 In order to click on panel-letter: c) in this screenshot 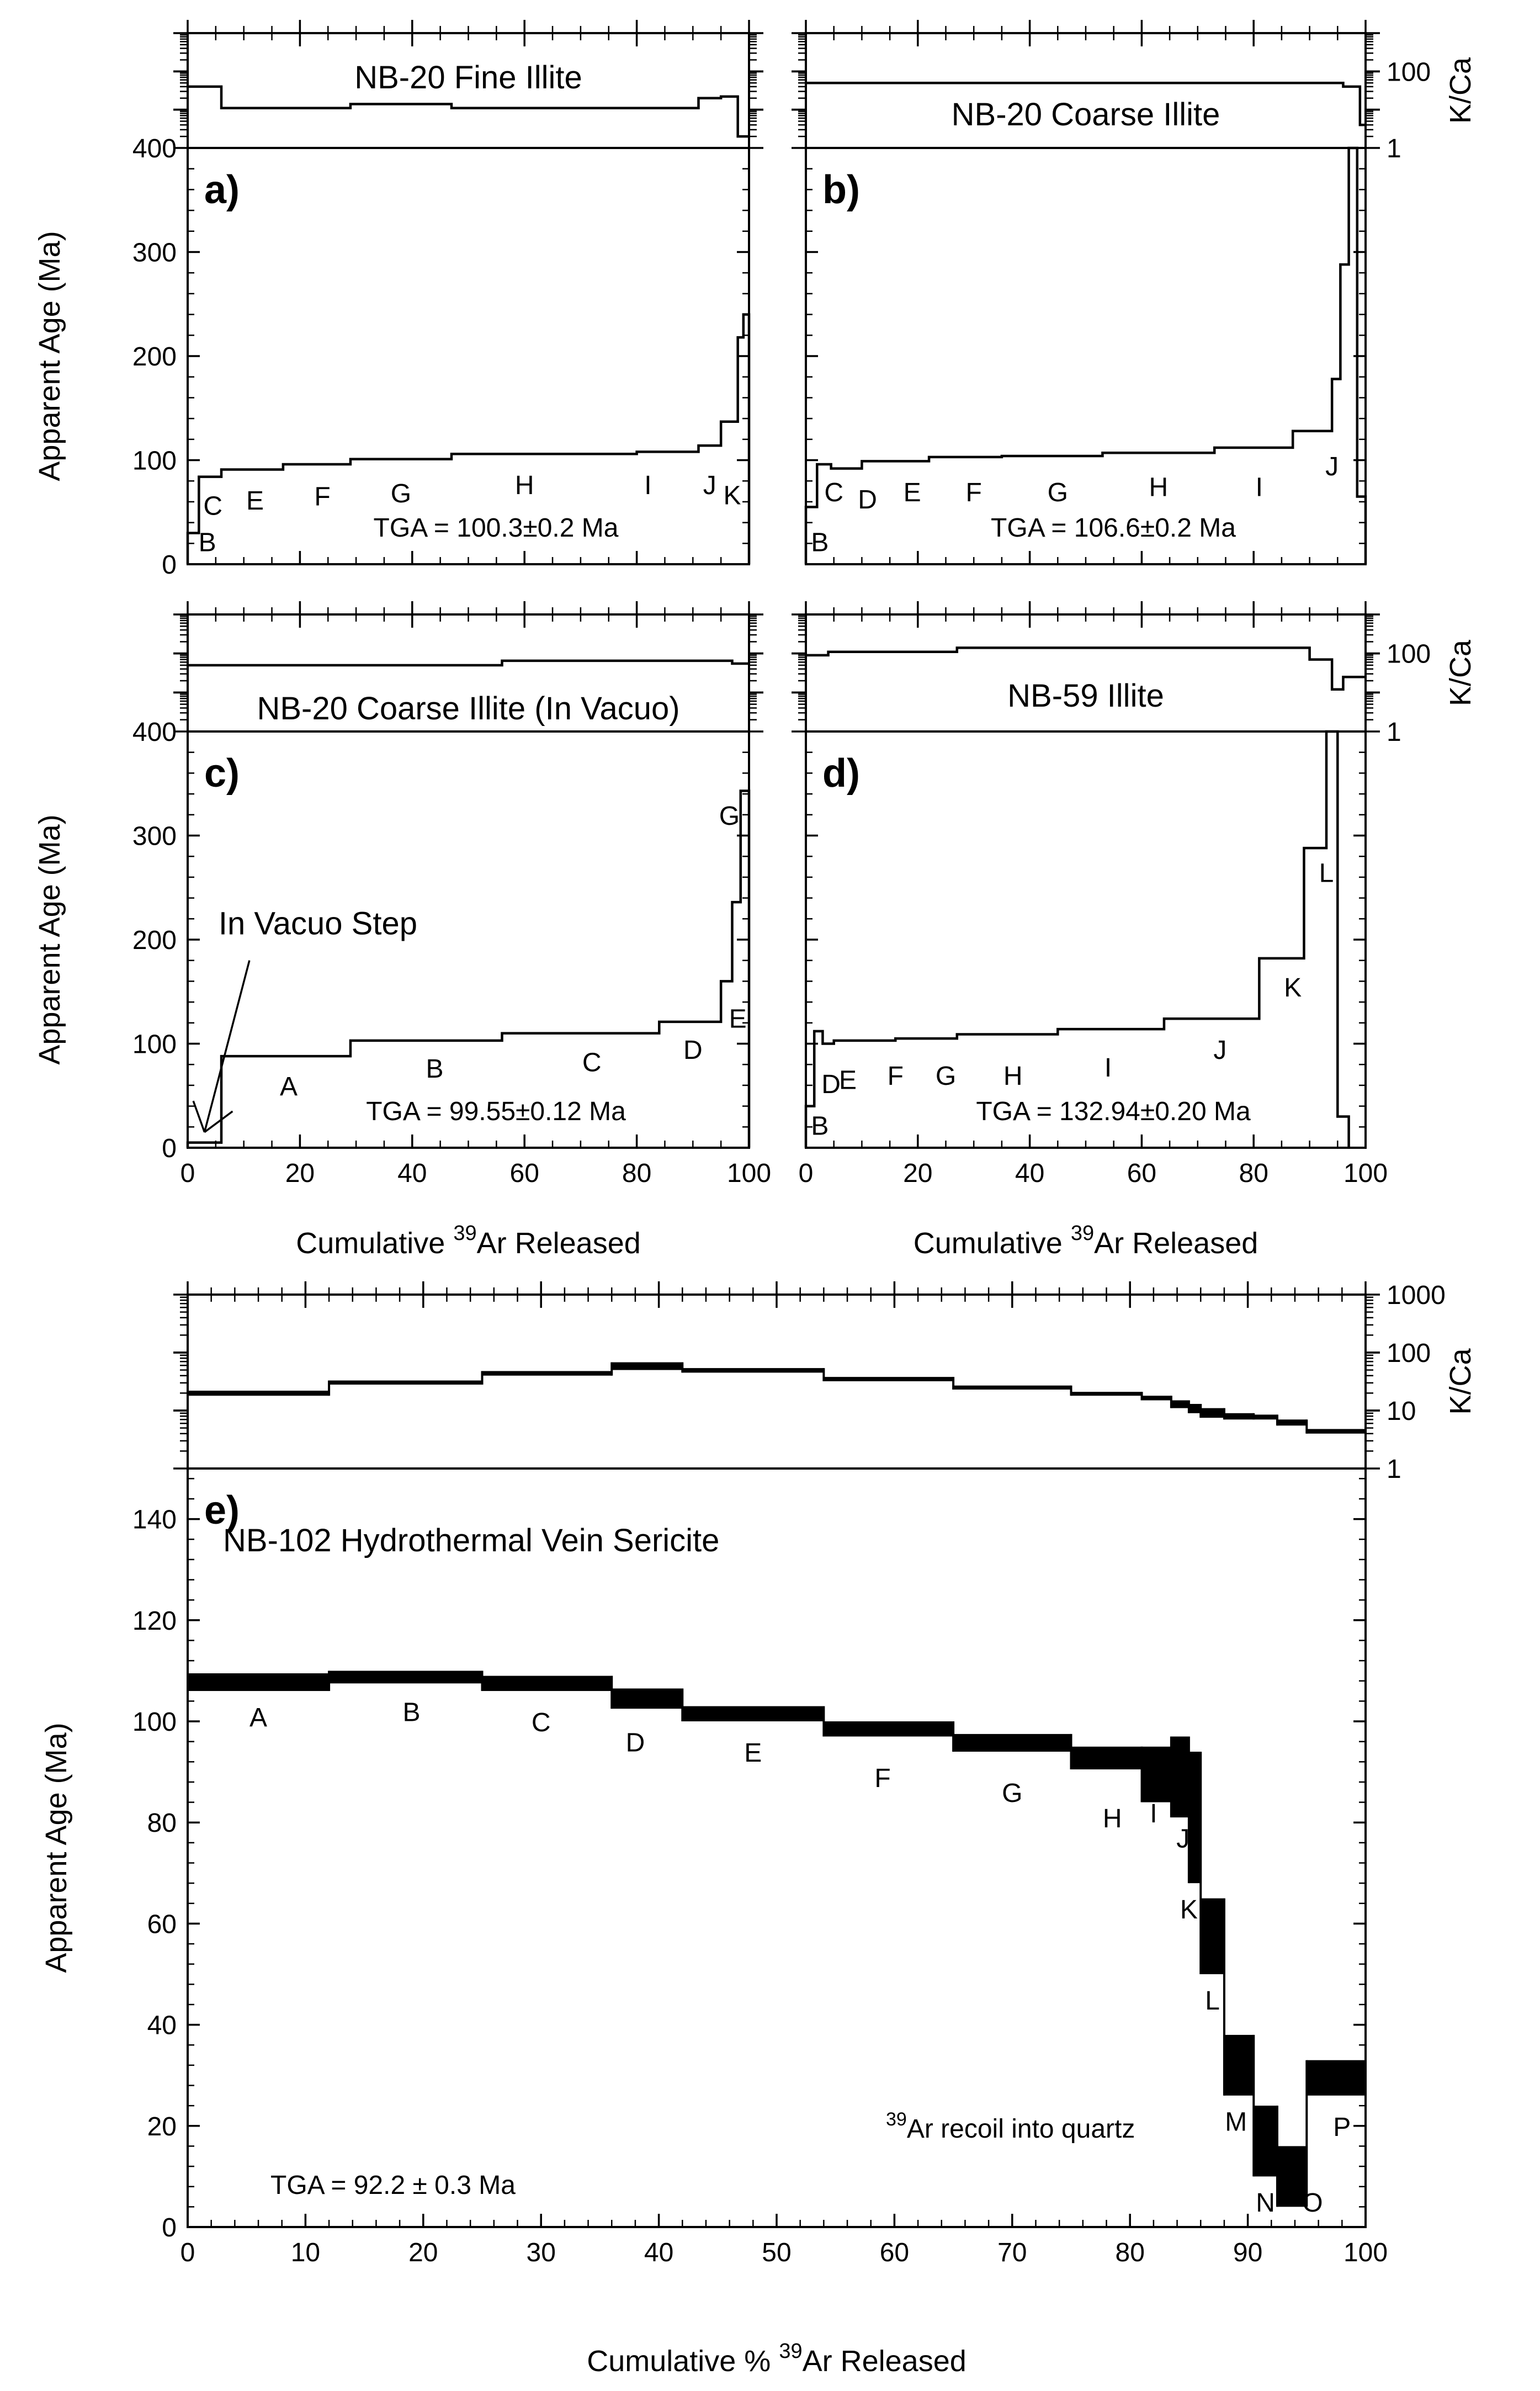, I will do `click(222, 774)`.